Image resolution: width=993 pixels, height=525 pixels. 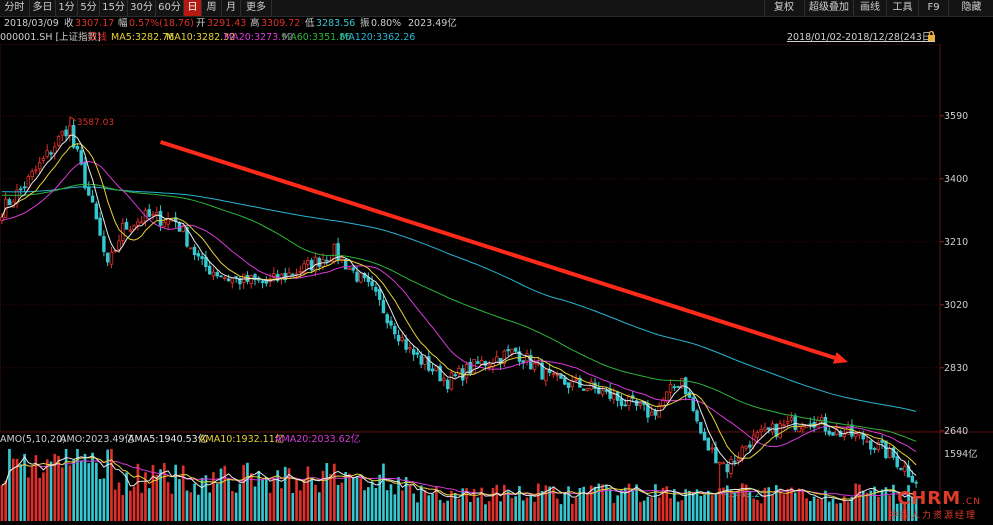 I want to click on period-tab: 1分, so click(x=67, y=8).